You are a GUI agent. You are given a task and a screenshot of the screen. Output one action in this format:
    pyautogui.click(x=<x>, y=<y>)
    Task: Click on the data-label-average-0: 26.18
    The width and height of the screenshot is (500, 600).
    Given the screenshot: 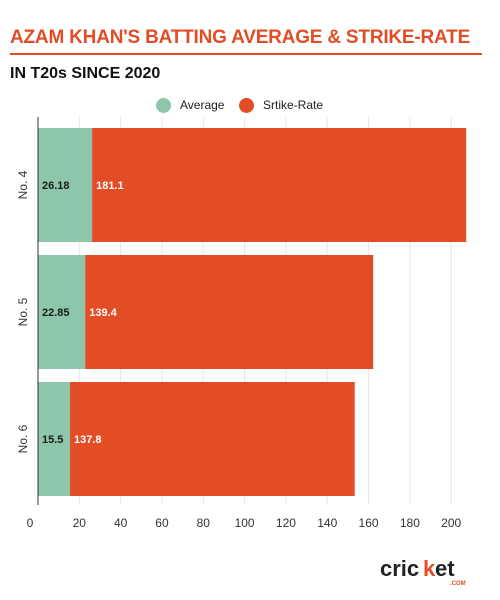 What is the action you would take?
    pyautogui.click(x=56, y=186)
    